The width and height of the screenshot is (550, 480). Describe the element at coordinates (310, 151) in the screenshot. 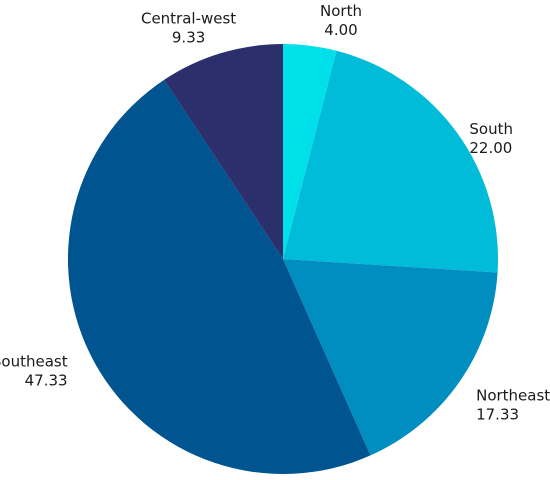

I see `pie-slice-north` at that location.